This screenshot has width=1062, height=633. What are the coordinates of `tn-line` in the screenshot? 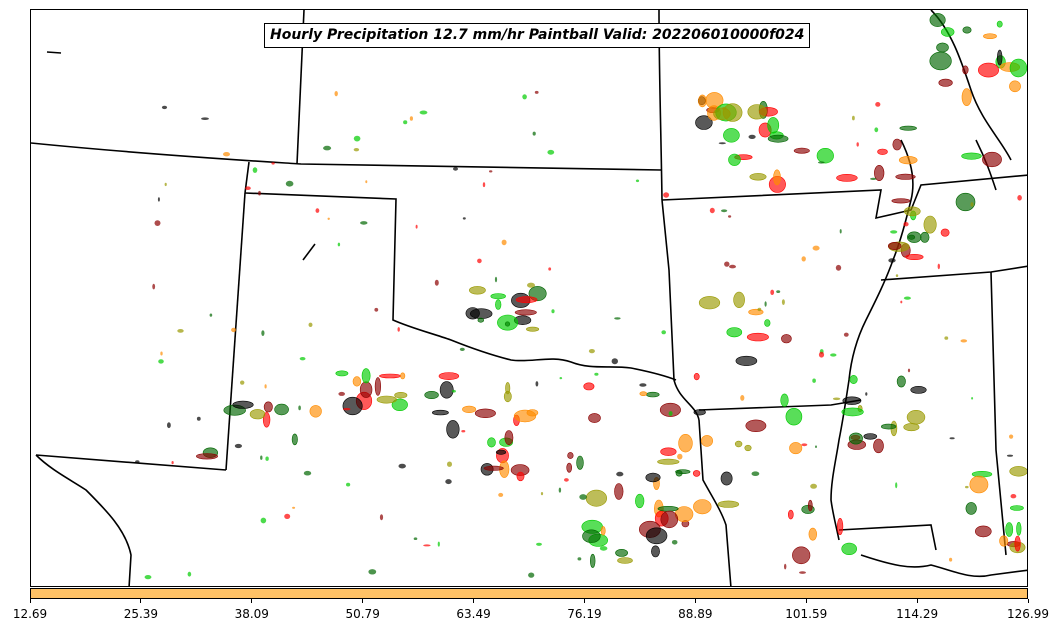 It's located at (953, 273).